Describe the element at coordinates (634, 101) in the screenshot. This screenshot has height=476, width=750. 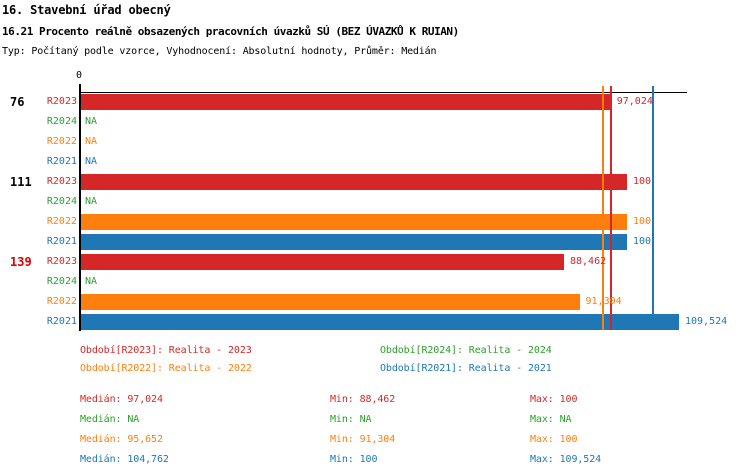
I see `bar-value-label: 97,024` at that location.